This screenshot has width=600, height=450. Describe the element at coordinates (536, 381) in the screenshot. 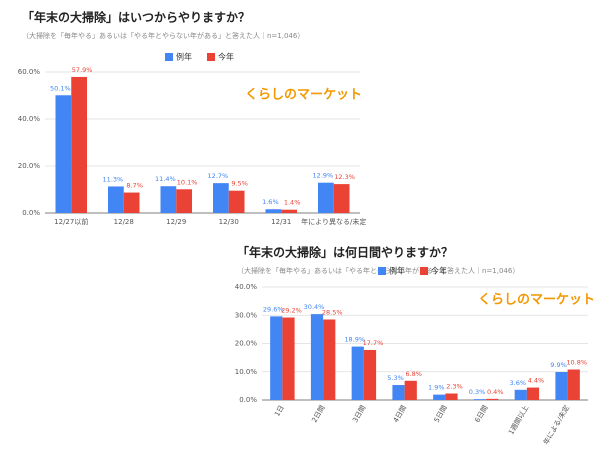

I see `value-label: 4.4%` at that location.